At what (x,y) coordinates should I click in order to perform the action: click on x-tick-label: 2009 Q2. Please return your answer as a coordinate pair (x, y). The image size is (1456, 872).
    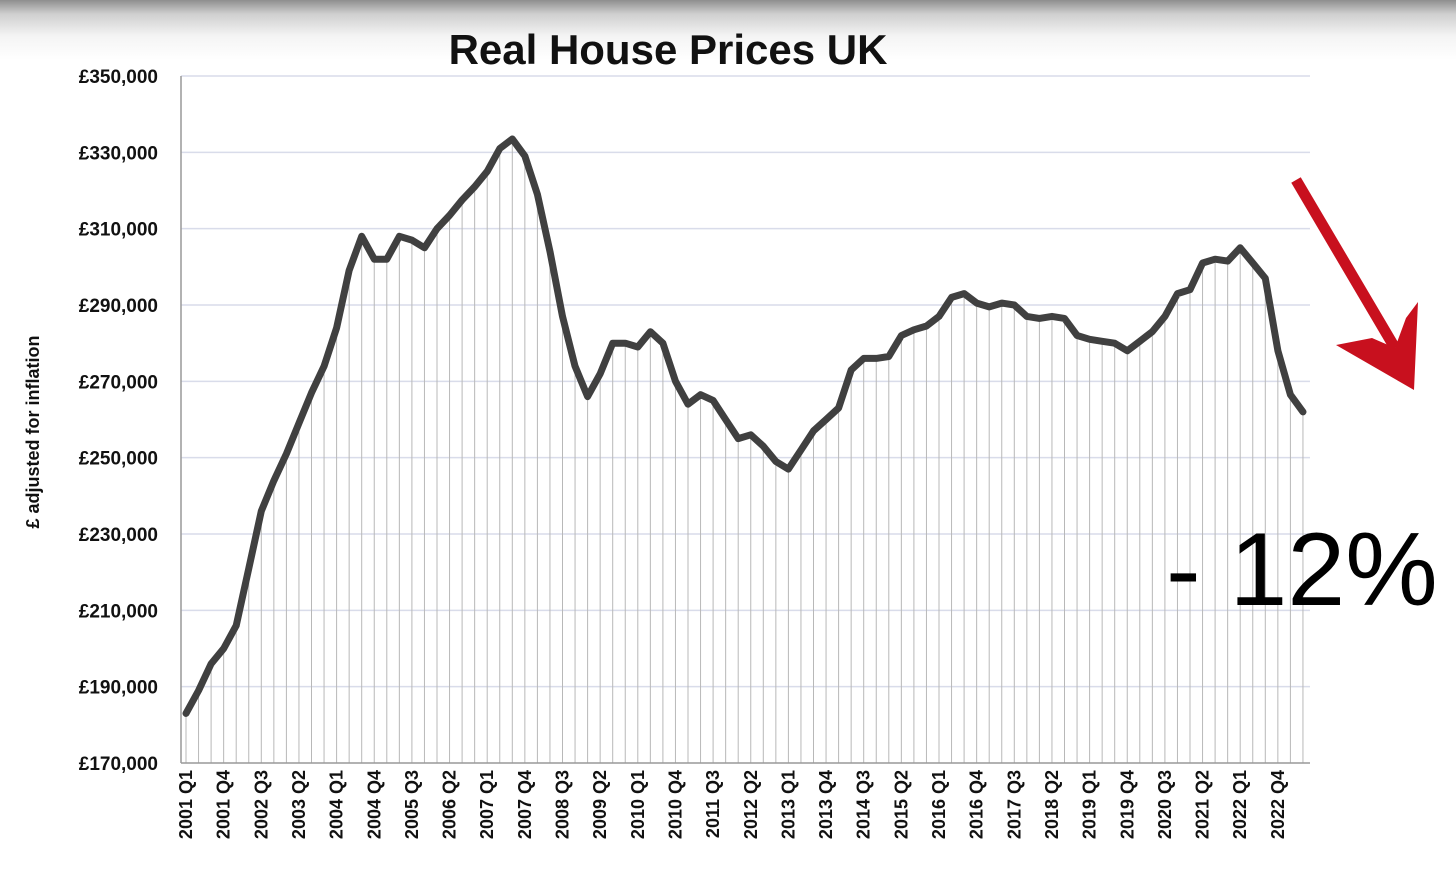
    Looking at the image, I should click on (600, 804).